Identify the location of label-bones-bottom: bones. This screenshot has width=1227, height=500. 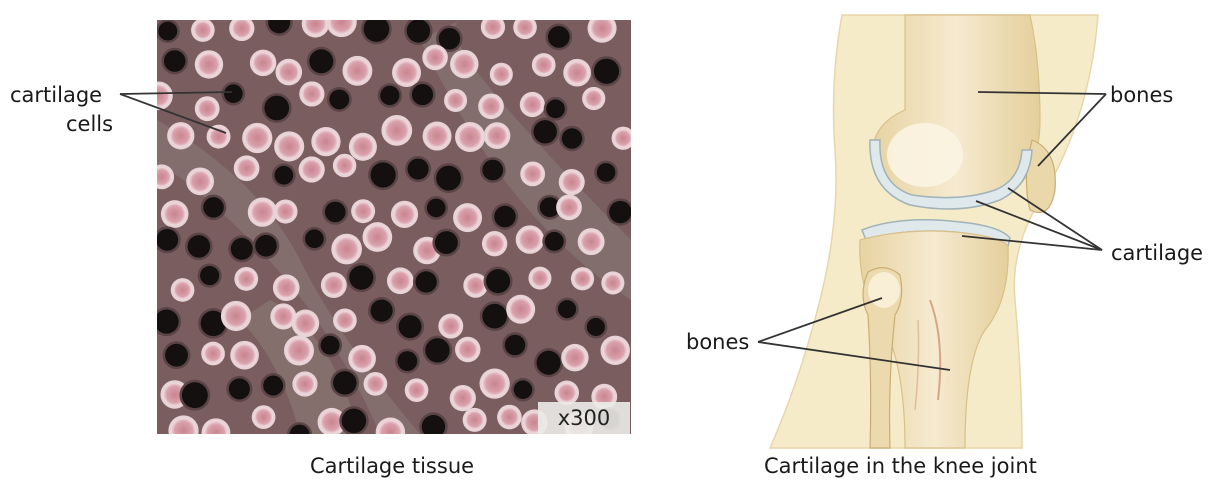
(718, 342).